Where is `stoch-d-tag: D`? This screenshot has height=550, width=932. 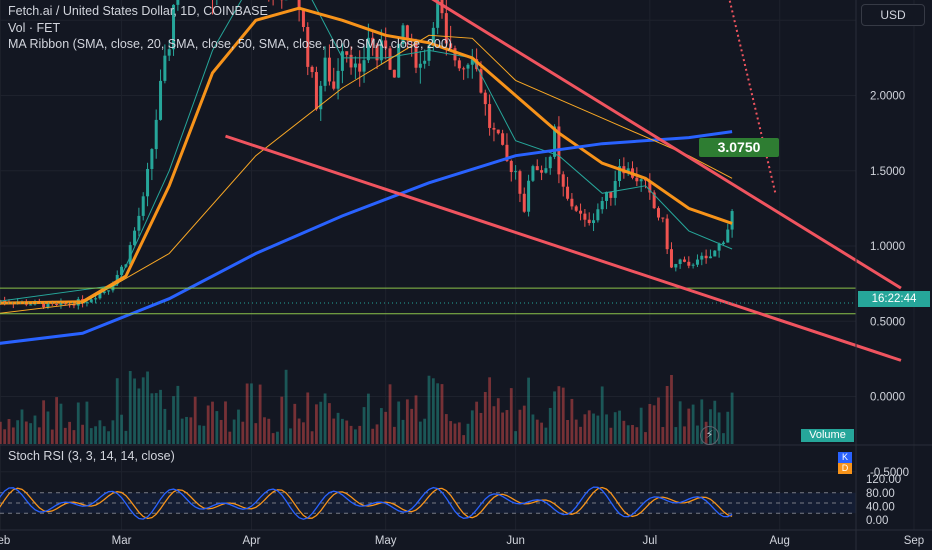 stoch-d-tag: D is located at coordinates (845, 468).